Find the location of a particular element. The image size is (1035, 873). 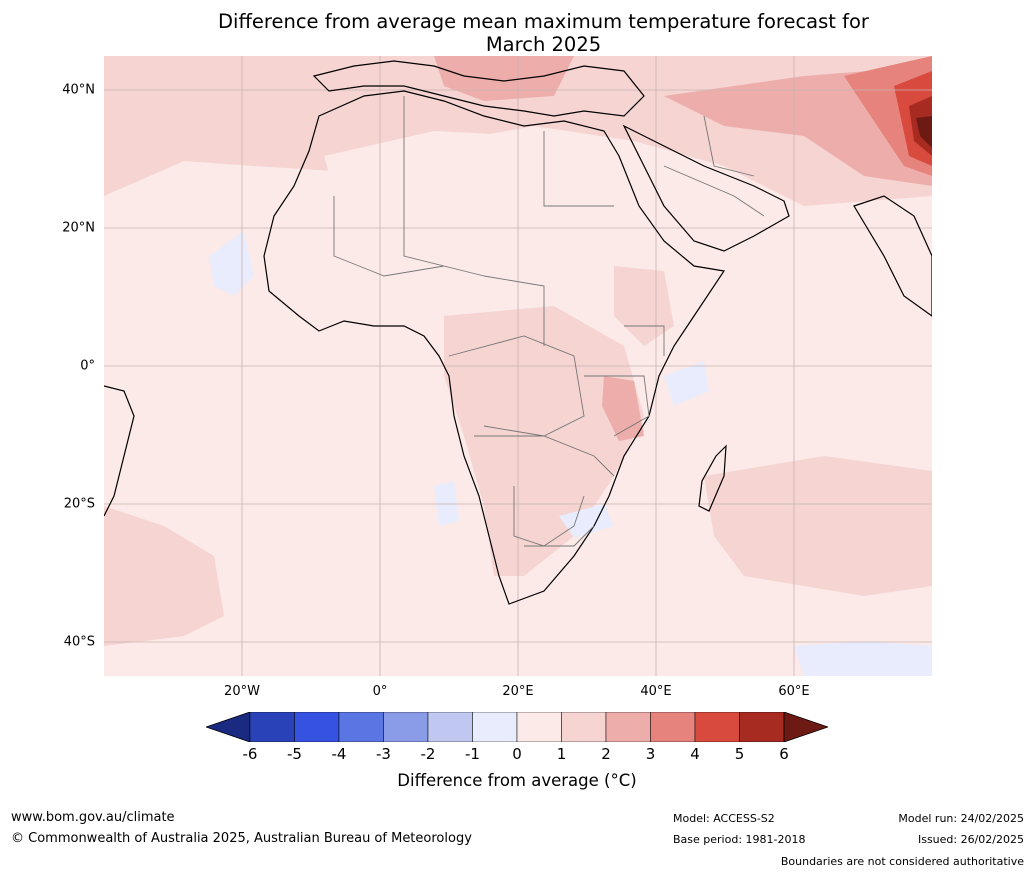

footer-model: Model: ACCESS-S2 is located at coordinates (724, 818).